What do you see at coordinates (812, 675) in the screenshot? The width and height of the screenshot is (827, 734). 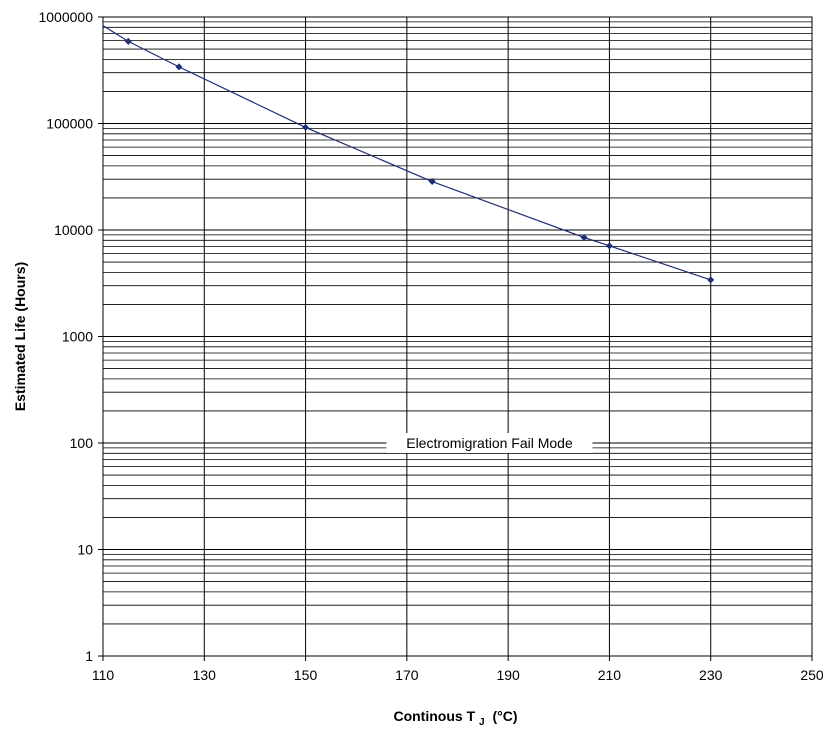 I see `x-tick-label: 250` at bounding box center [812, 675].